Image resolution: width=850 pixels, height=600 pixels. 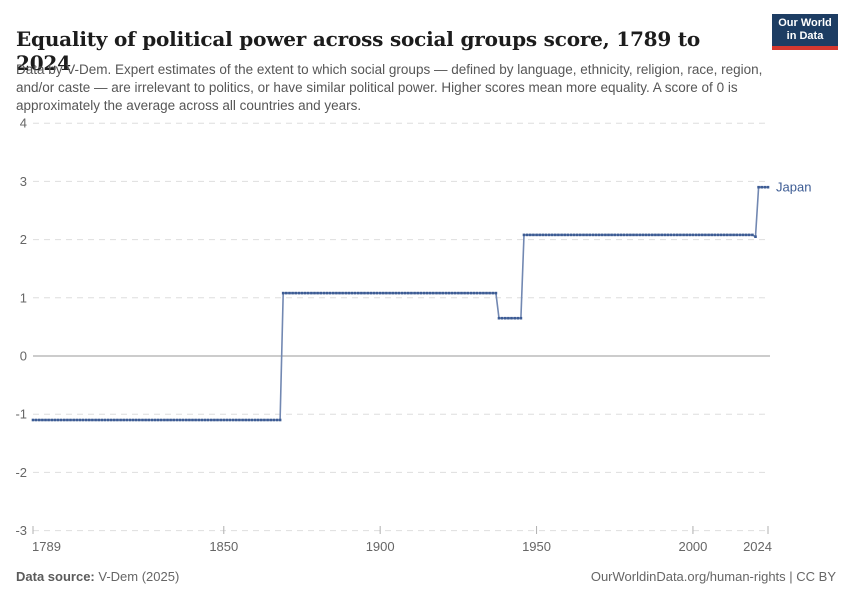 What do you see at coordinates (692, 546) in the screenshot?
I see `x-tick-label: 2000` at bounding box center [692, 546].